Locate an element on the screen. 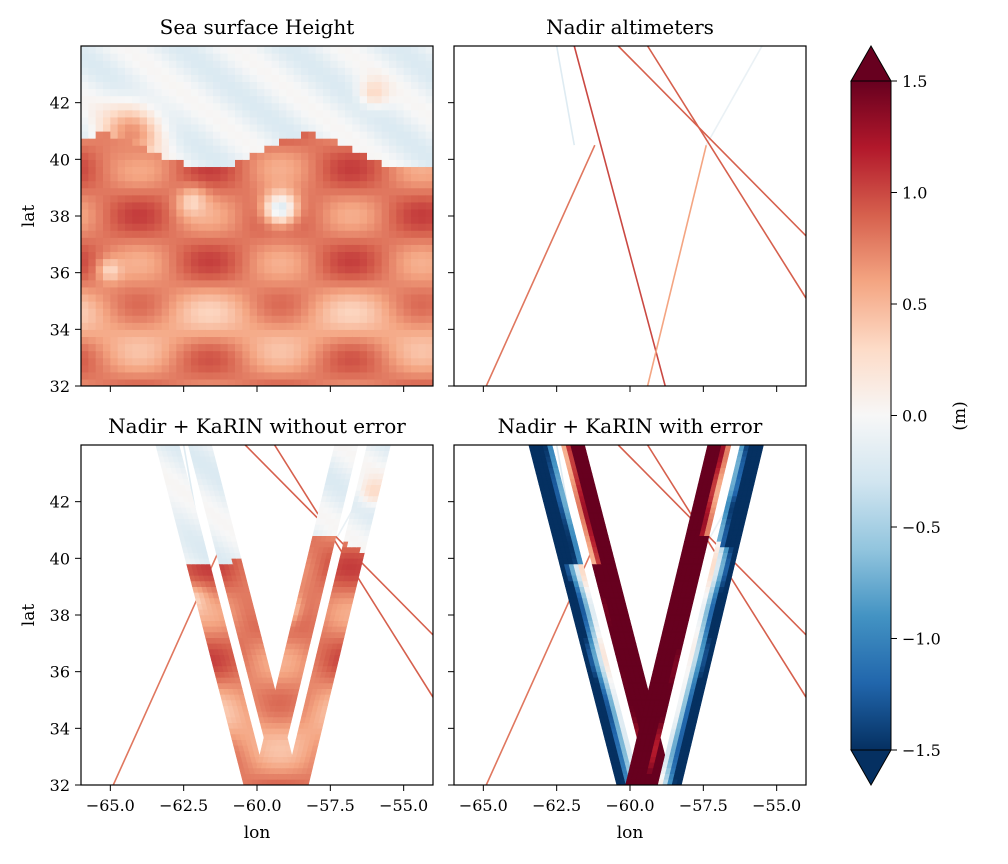 The width and height of the screenshot is (1008, 864). colorbar-tick-label: 1.5 is located at coordinates (914, 81).